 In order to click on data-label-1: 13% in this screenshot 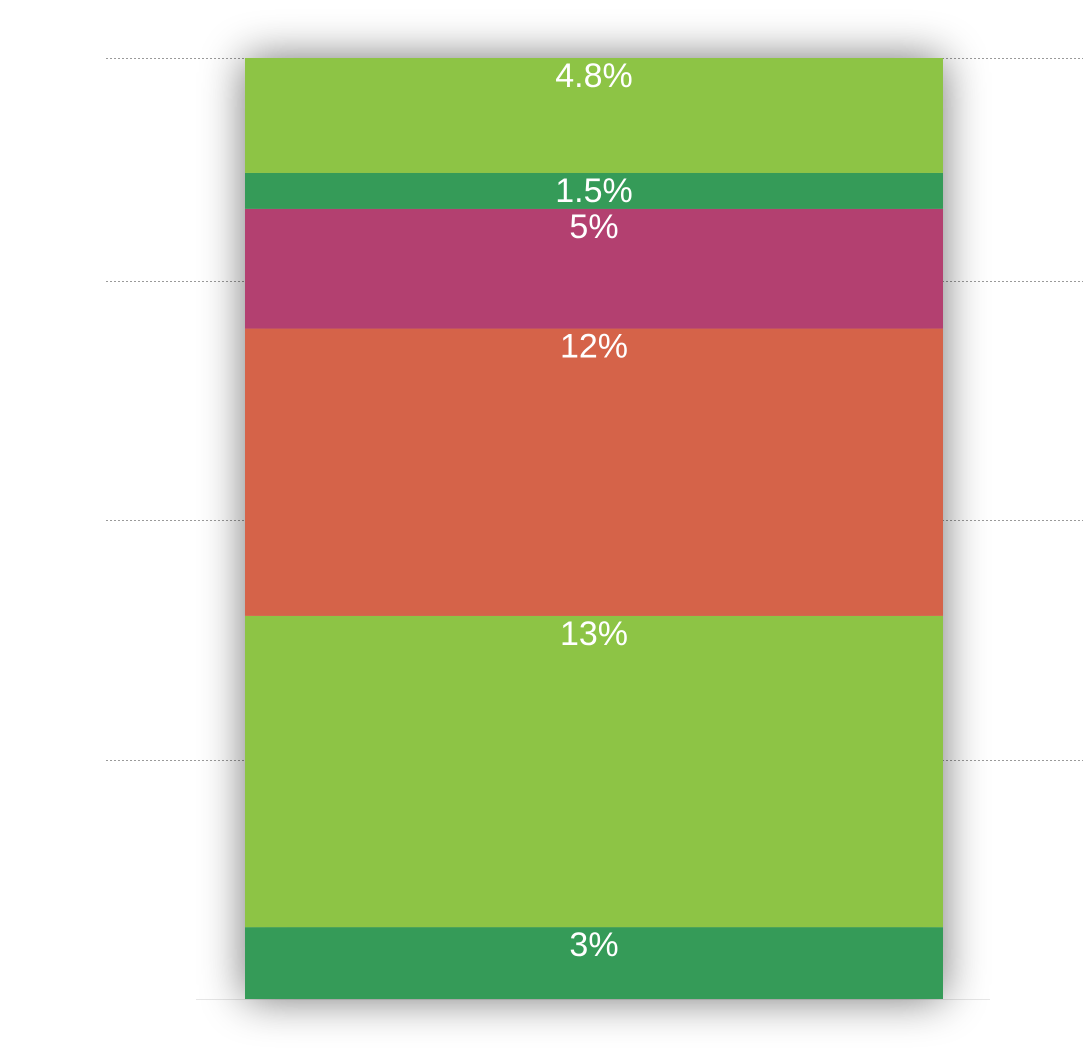, I will do `click(594, 634)`.